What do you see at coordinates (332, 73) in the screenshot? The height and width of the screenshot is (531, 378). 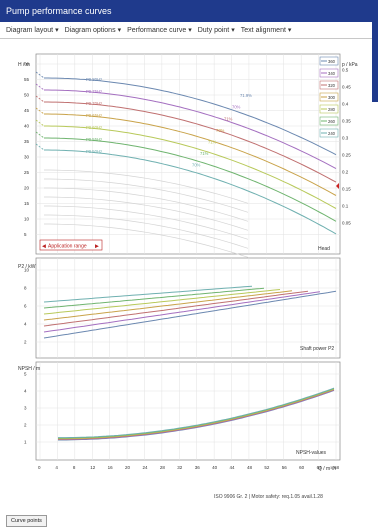 I see `legend-label: 340` at bounding box center [332, 73].